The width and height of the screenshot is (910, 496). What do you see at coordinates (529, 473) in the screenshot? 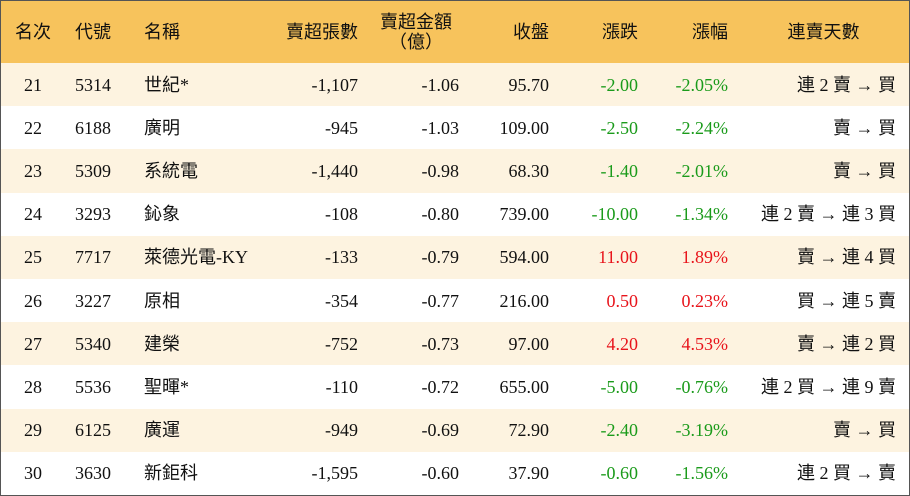
I see `table-cell: 37.90` at bounding box center [529, 473].